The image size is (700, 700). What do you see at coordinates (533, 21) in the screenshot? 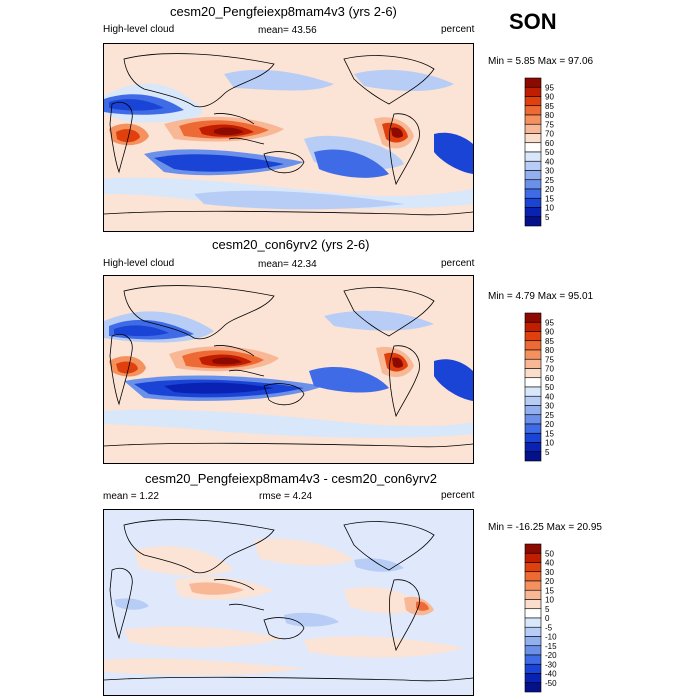
I see `season-label: SON` at bounding box center [533, 21].